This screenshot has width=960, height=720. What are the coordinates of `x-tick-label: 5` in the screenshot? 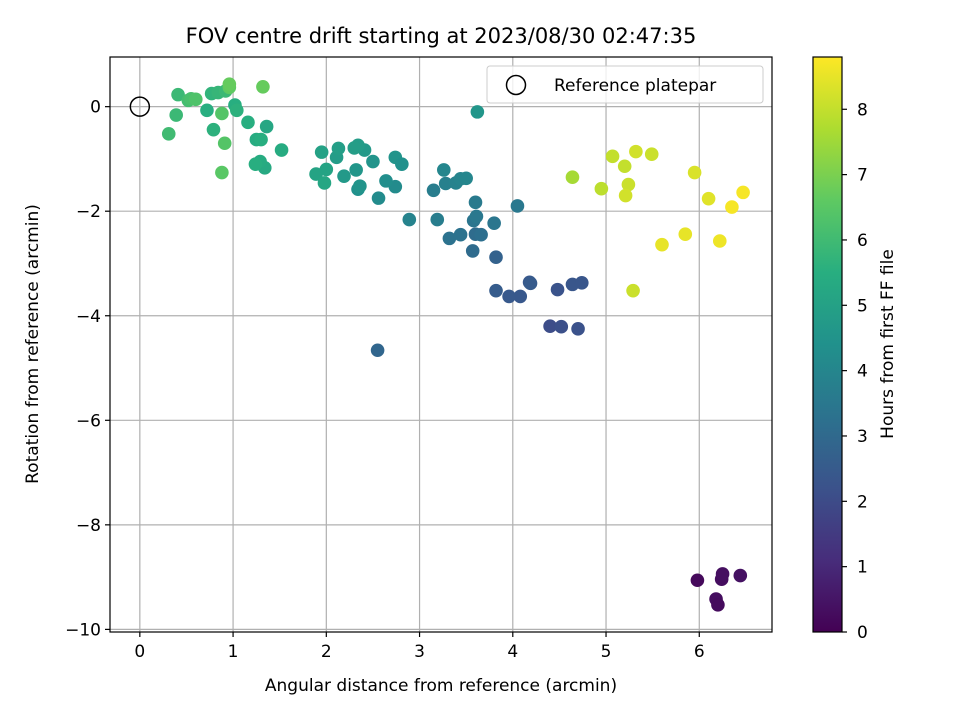 It's located at (606, 652).